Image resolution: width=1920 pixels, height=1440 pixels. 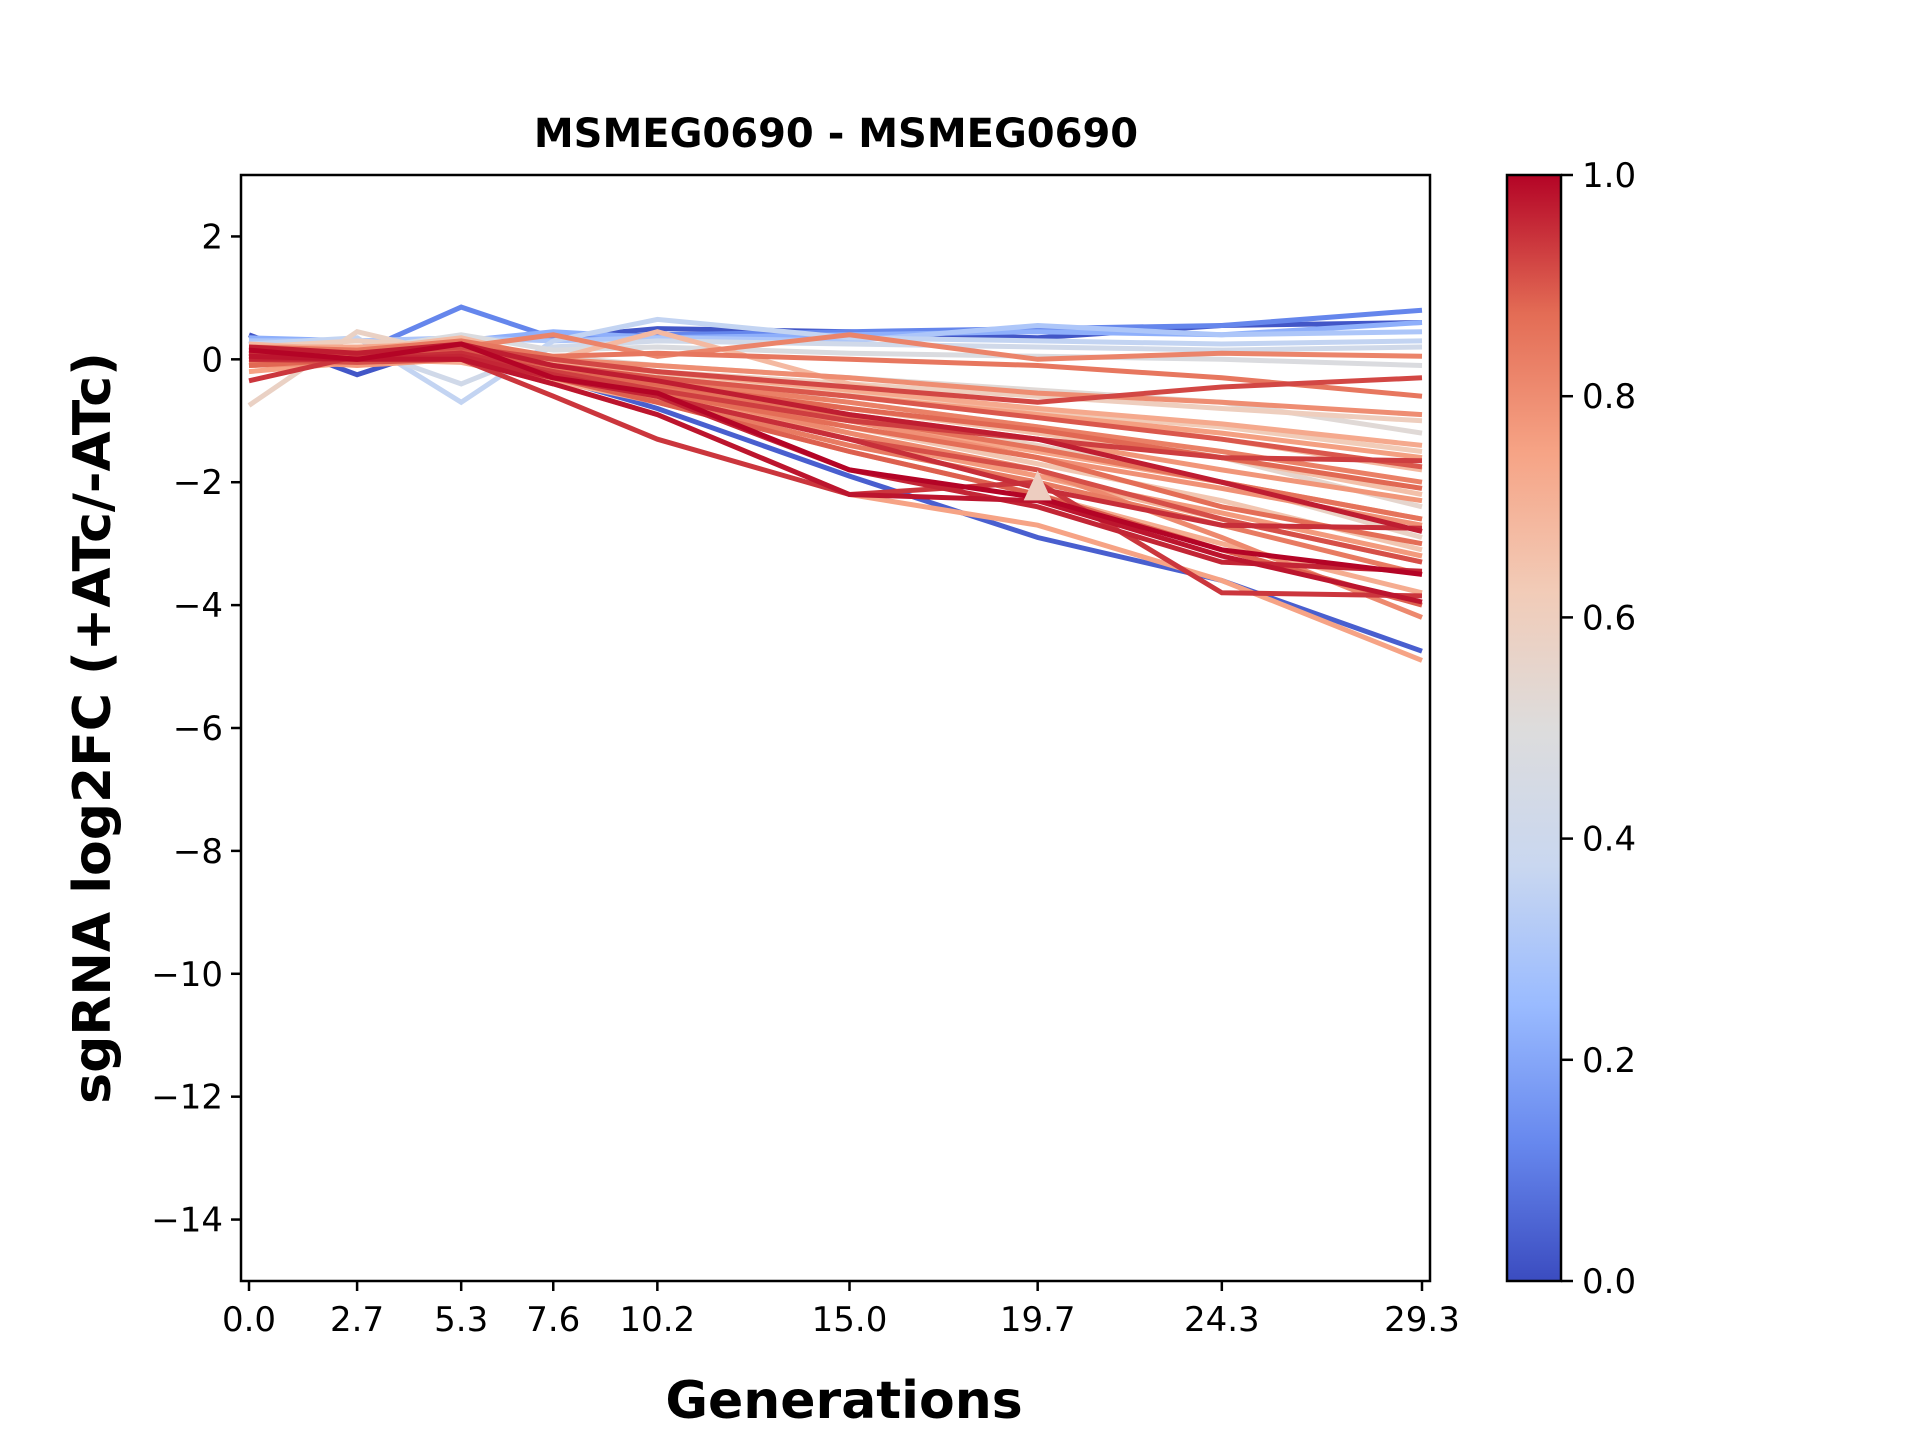 What do you see at coordinates (198, 606) in the screenshot?
I see `y-tick-label: −4` at bounding box center [198, 606].